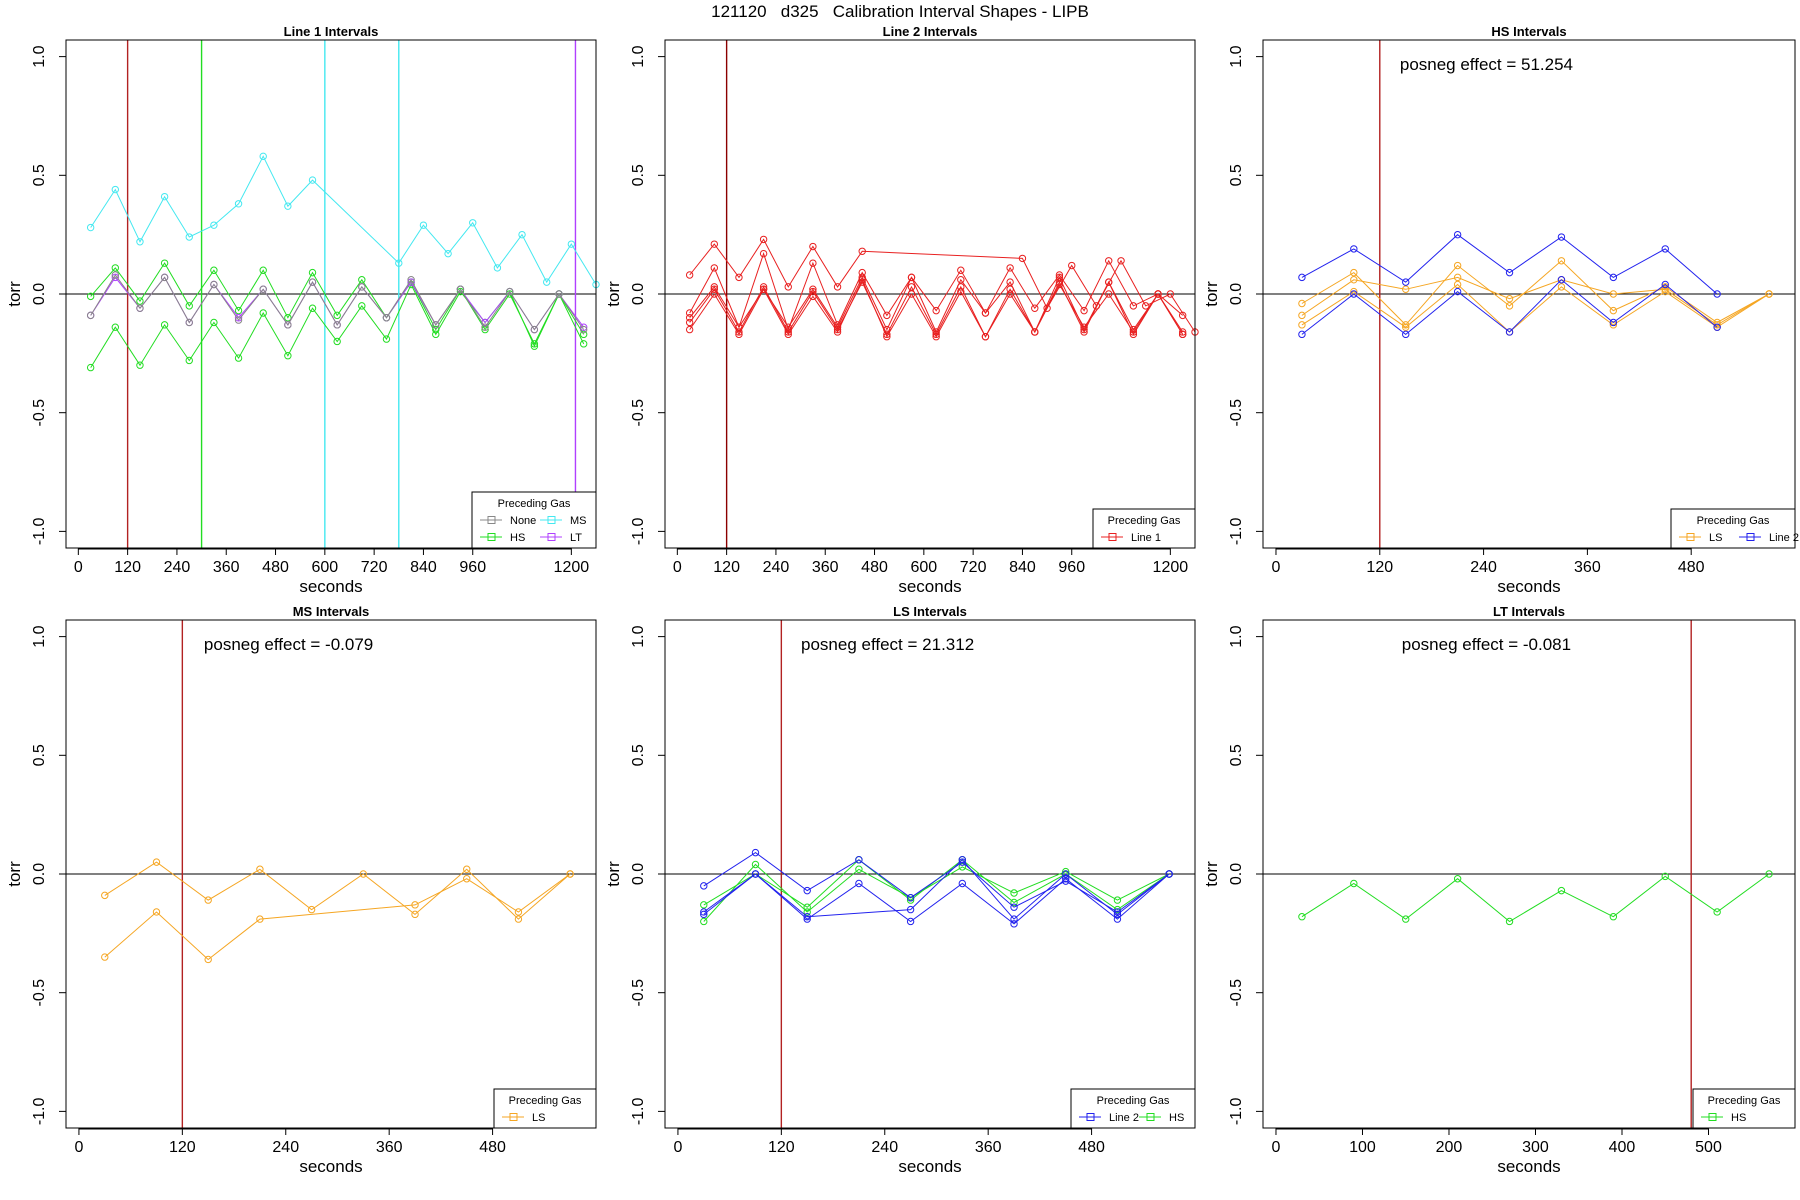  What do you see at coordinates (1715, 538) in the screenshot?
I see `legend-entry-label: LS` at bounding box center [1715, 538].